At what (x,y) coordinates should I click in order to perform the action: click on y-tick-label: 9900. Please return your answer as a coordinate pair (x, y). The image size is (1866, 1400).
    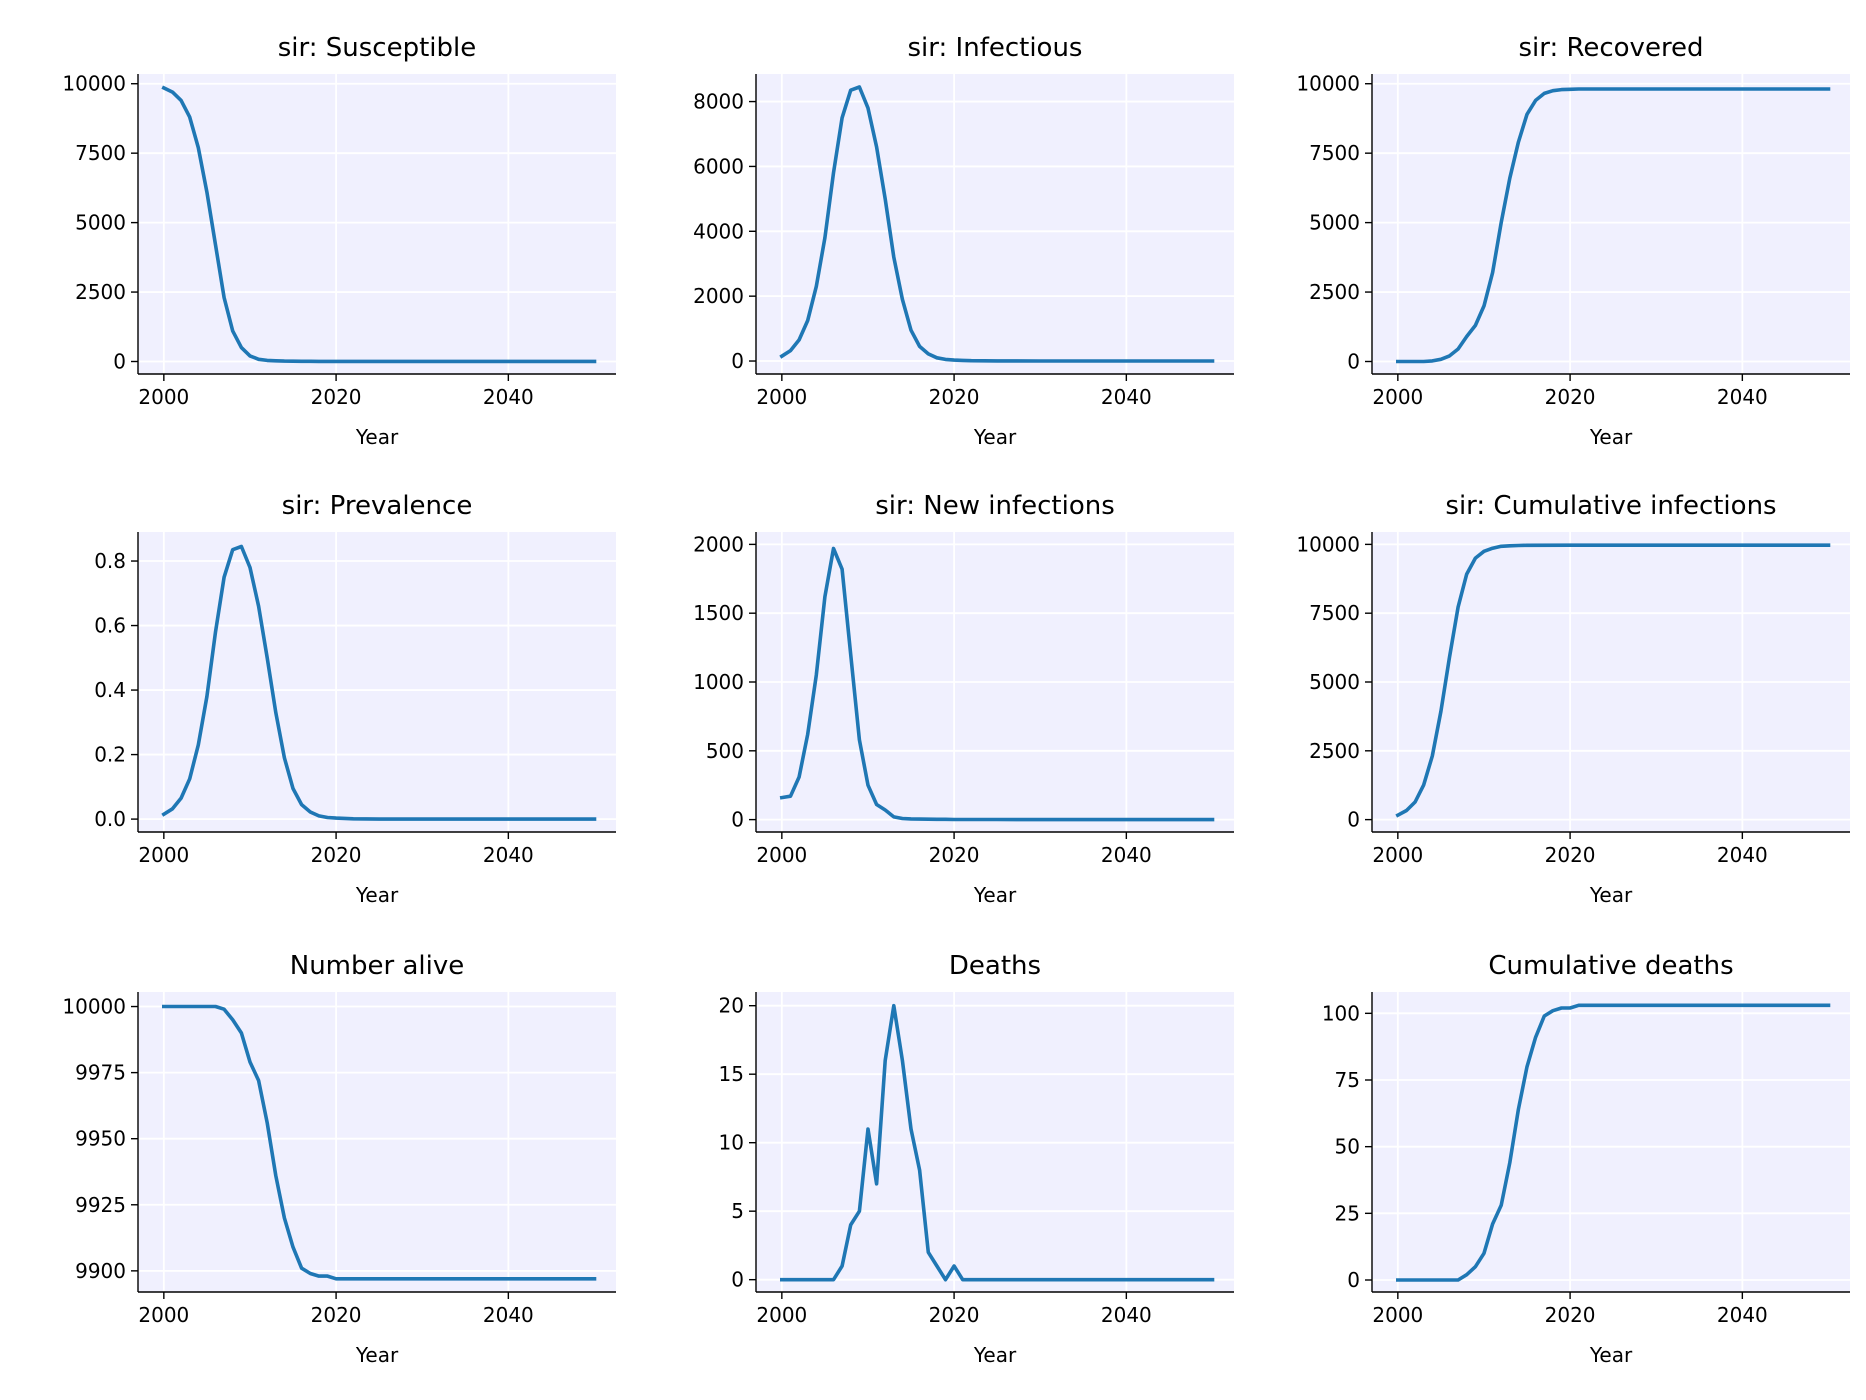
    Looking at the image, I should click on (100, 1271).